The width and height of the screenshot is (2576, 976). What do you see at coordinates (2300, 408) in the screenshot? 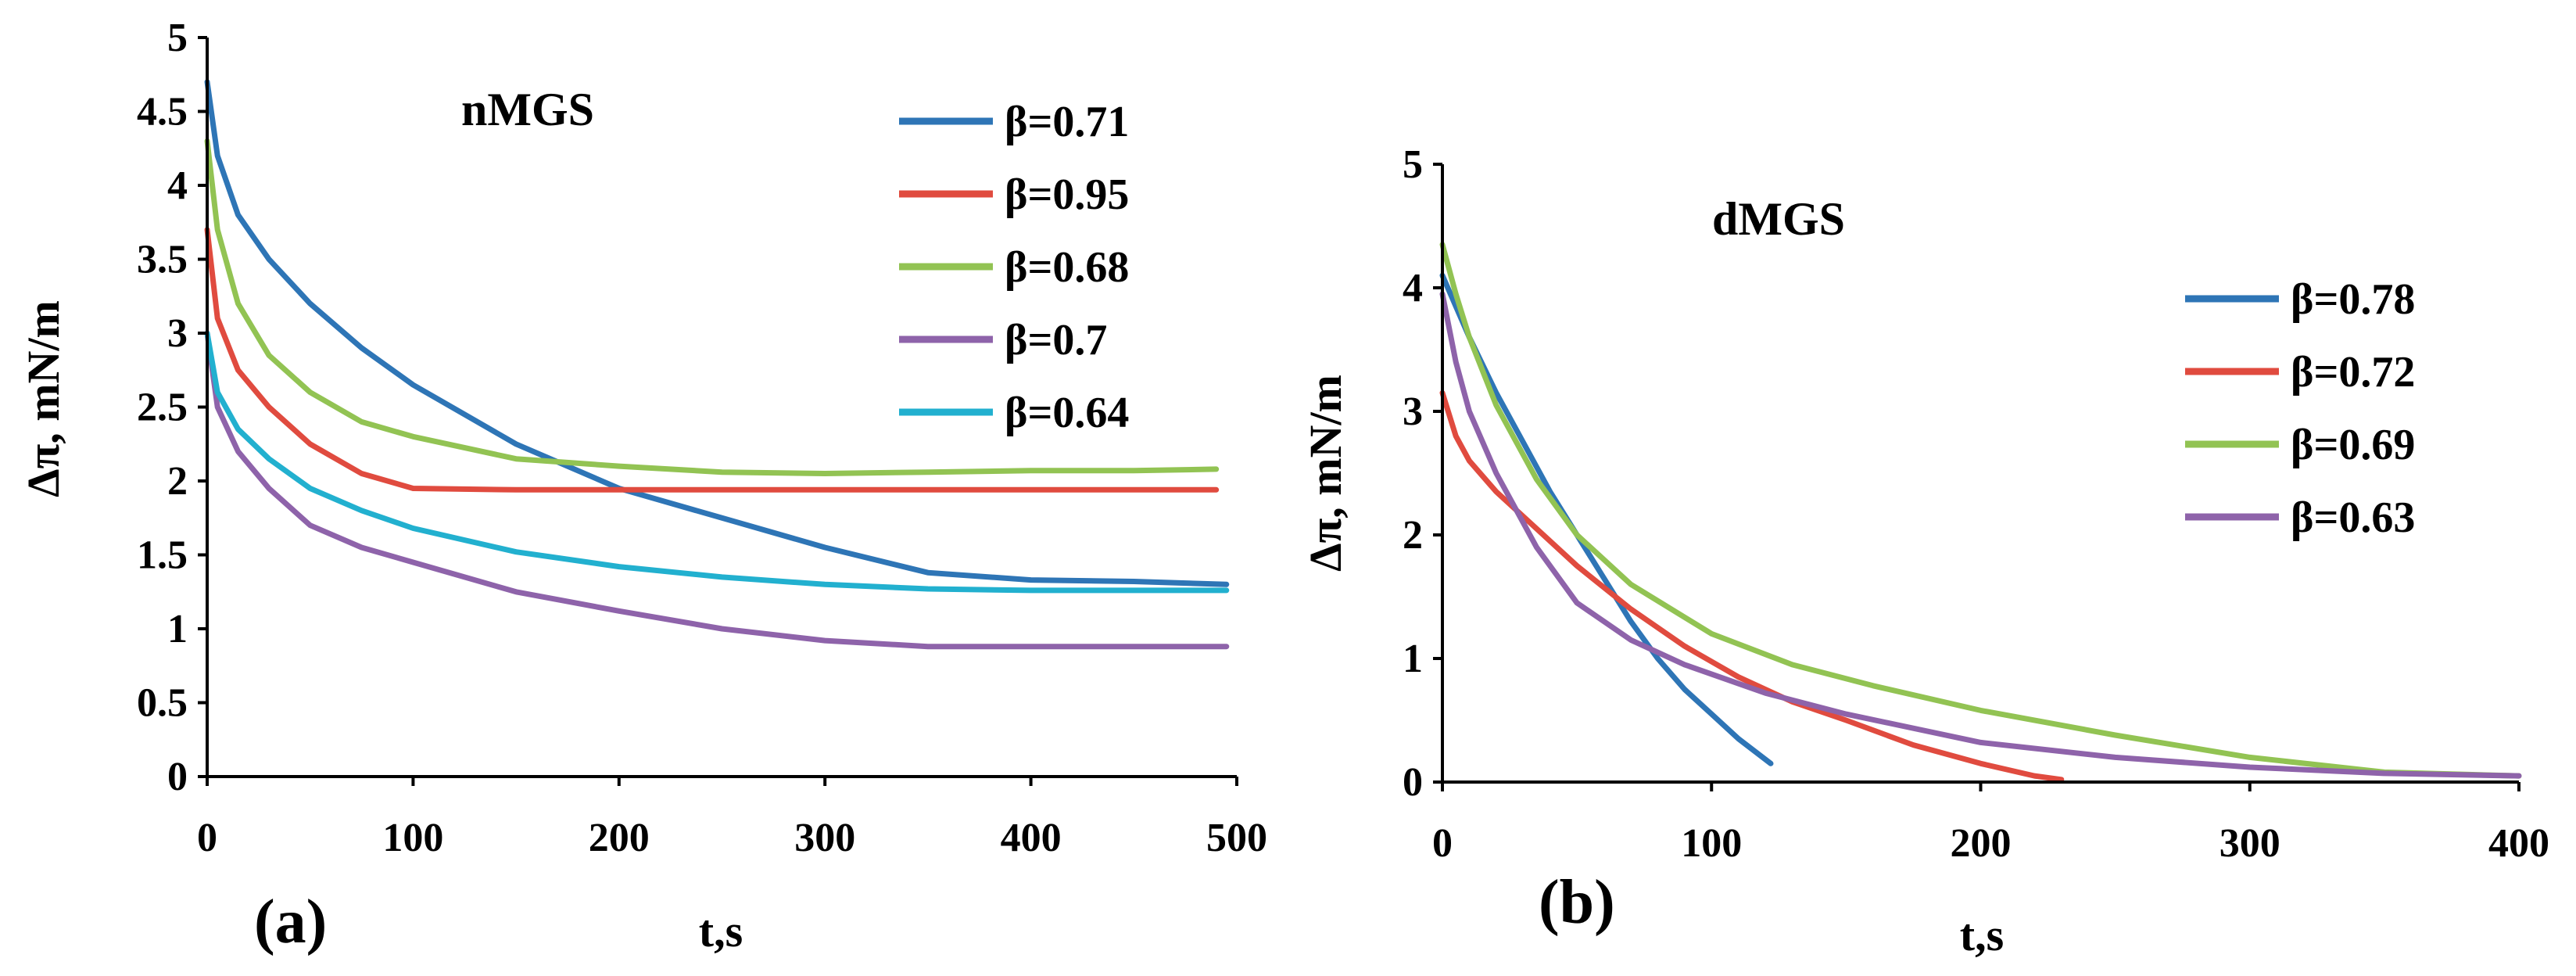
I see `panel-b-legend: β=0.78 β=0.72 β=0.69 β=0.63` at bounding box center [2300, 408].